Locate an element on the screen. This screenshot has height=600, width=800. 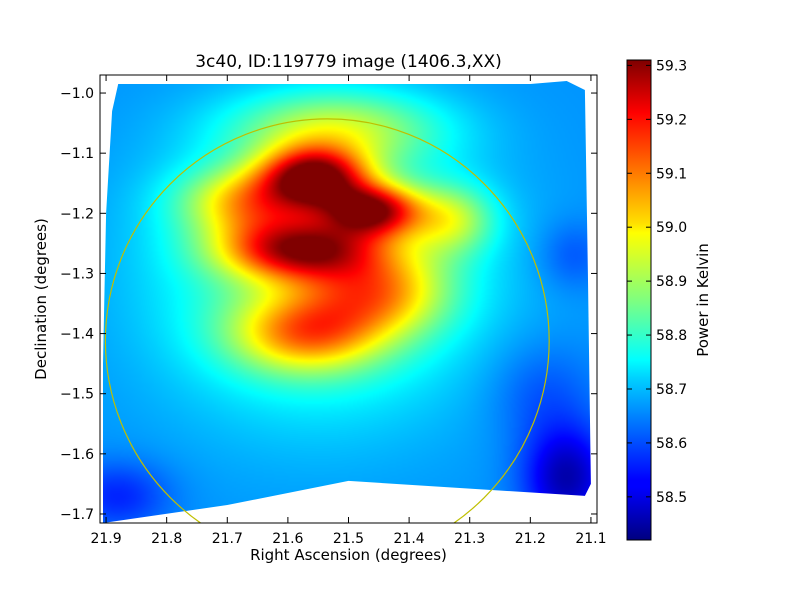
colorbar-label: Power in Kelvin is located at coordinates (703, 300).